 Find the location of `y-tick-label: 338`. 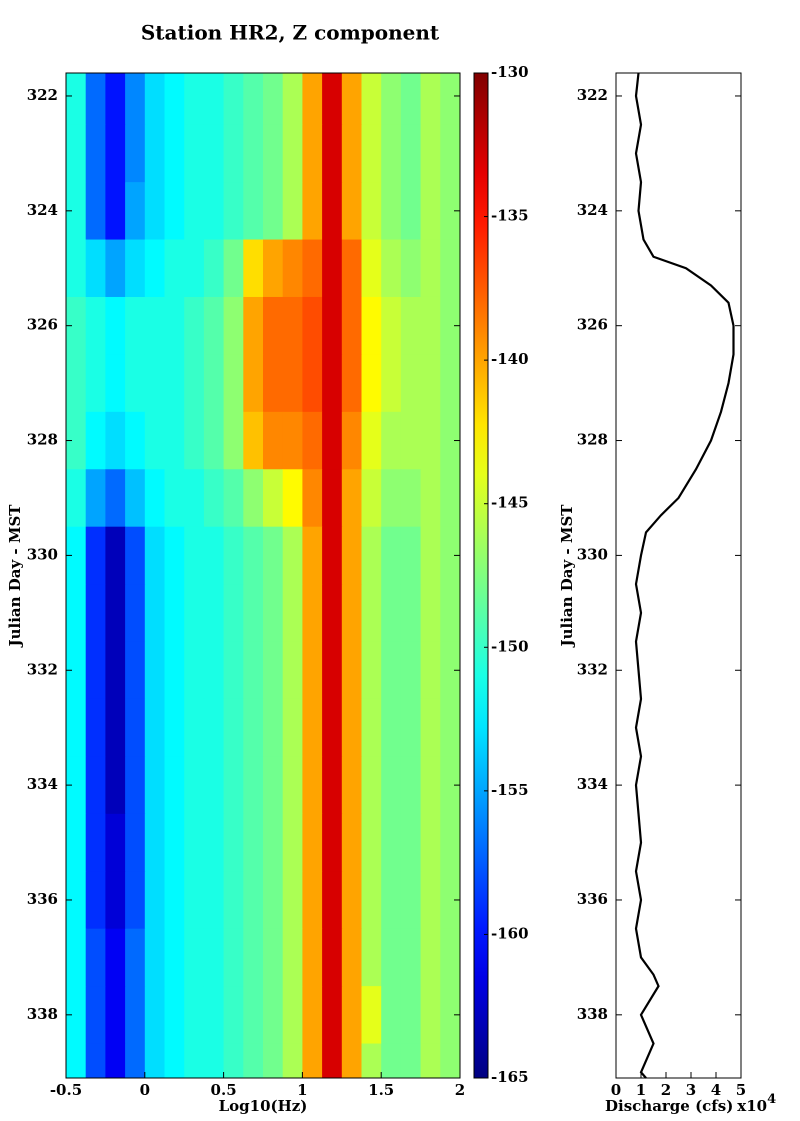

y-tick-label: 338 is located at coordinates (42, 1014).